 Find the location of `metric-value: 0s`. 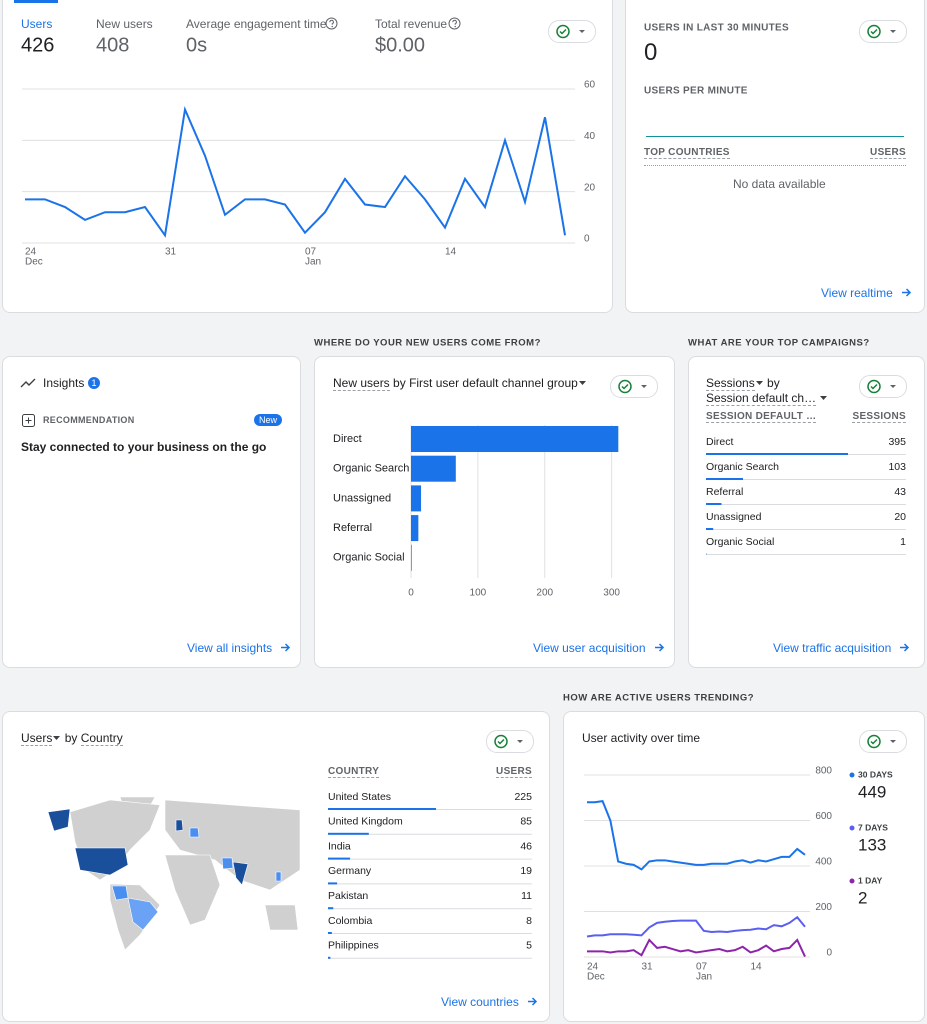

metric-value: 0s is located at coordinates (197, 45).